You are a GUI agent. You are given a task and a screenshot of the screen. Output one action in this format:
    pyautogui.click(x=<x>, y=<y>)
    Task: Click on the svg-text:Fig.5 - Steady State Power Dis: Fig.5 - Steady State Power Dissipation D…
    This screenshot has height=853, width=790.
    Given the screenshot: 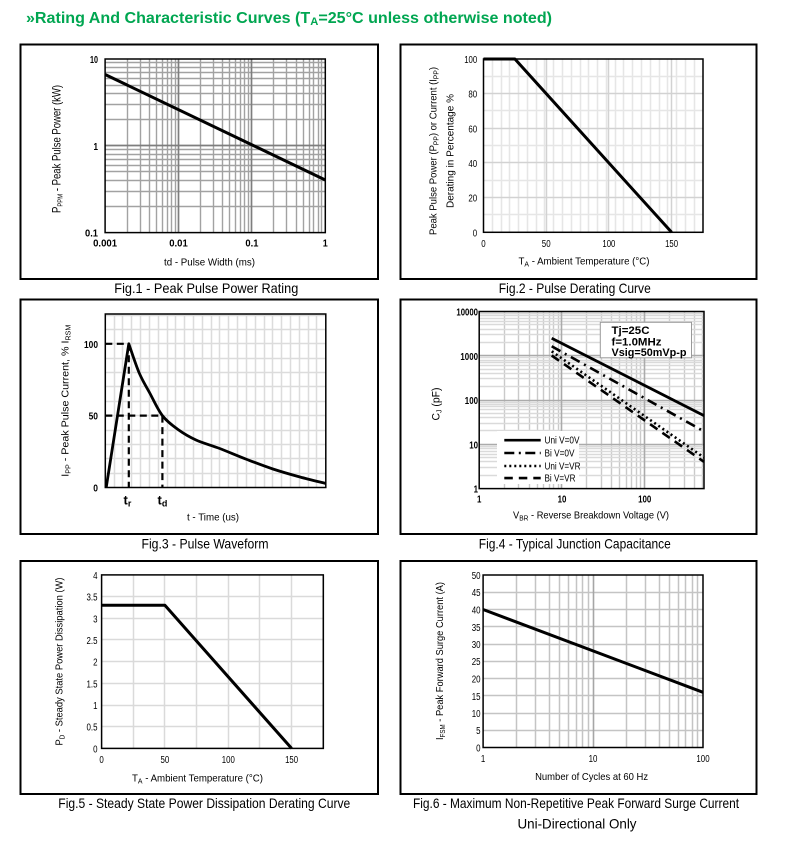 What is the action you would take?
    pyautogui.click(x=204, y=803)
    